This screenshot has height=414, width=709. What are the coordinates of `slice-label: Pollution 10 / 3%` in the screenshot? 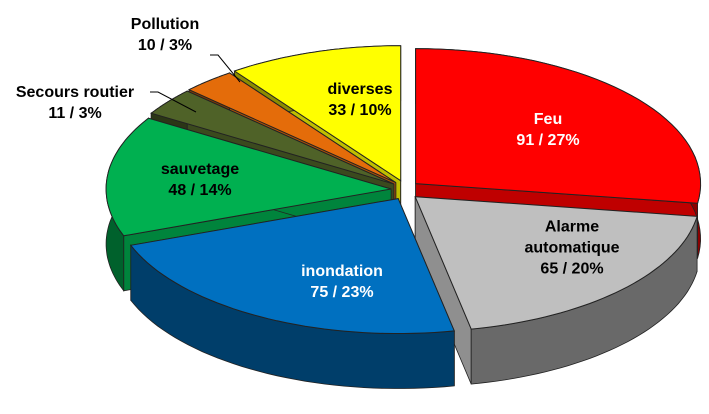 It's located at (165, 35).